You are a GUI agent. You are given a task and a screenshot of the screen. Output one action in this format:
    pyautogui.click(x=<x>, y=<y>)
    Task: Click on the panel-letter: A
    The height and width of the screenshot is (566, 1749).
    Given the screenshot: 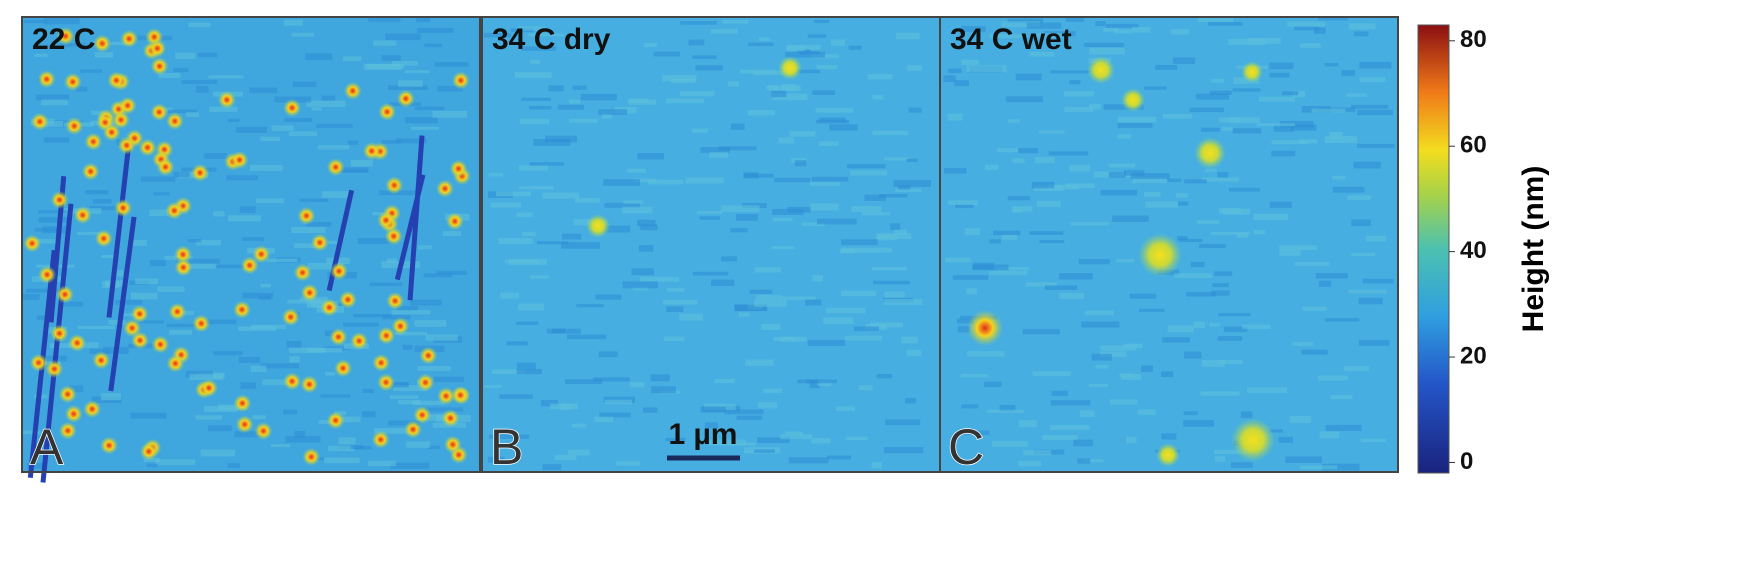 What is the action you would take?
    pyautogui.click(x=47, y=447)
    